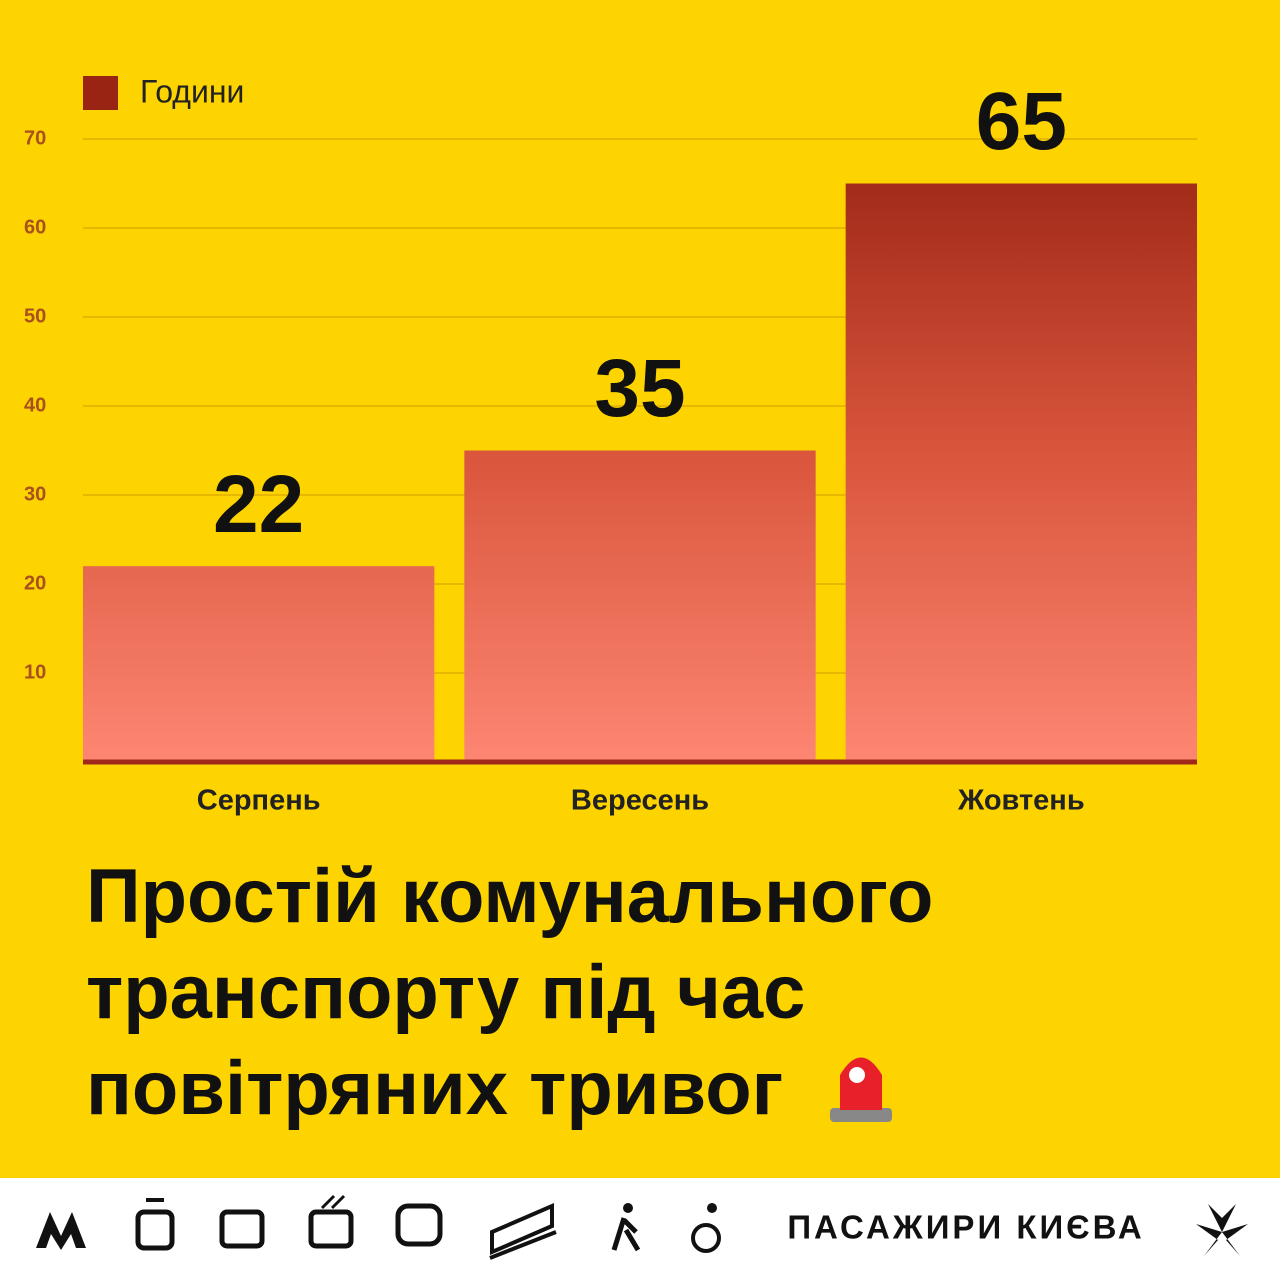 This screenshot has height=1280, width=1280. What do you see at coordinates (35, 405) in the screenshot?
I see `y-tick-label: 40` at bounding box center [35, 405].